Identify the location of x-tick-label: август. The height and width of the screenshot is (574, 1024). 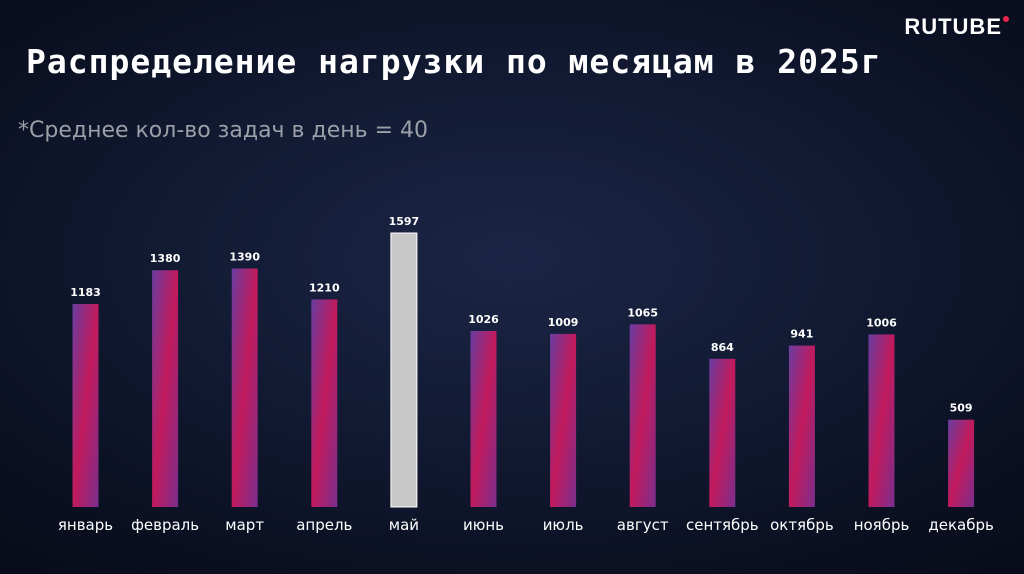
(643, 525).